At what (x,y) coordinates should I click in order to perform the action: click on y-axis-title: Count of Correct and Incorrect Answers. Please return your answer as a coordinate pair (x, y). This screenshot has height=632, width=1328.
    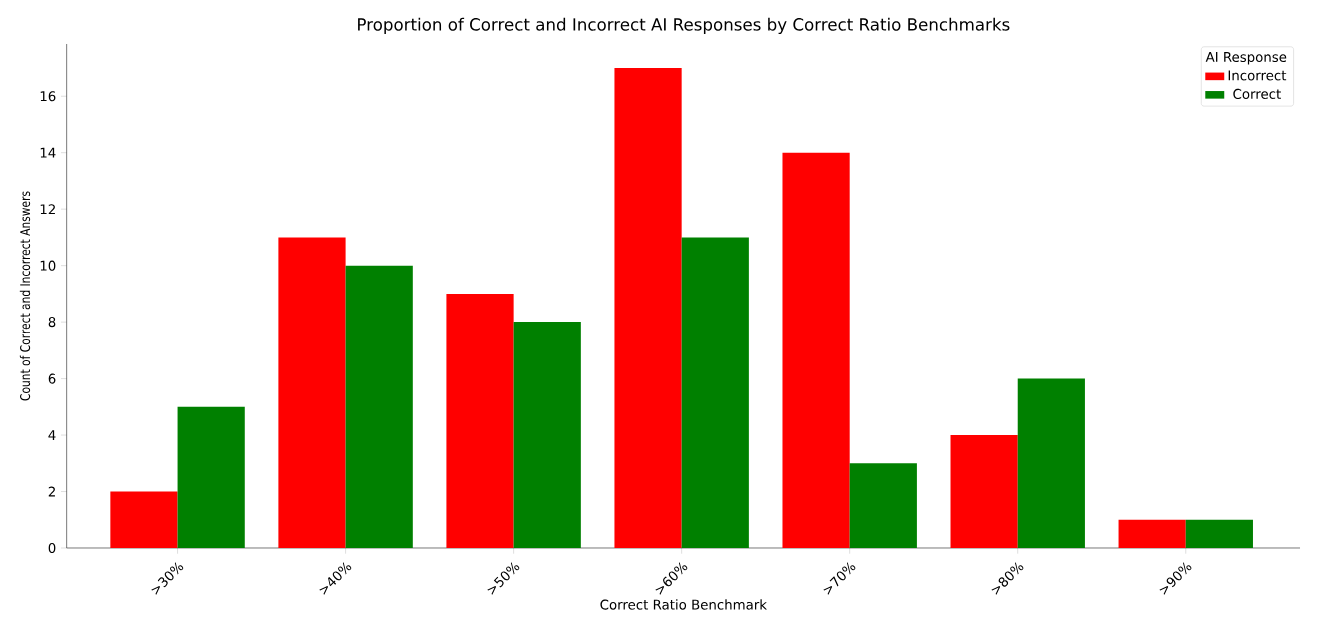
    Looking at the image, I should click on (25, 296).